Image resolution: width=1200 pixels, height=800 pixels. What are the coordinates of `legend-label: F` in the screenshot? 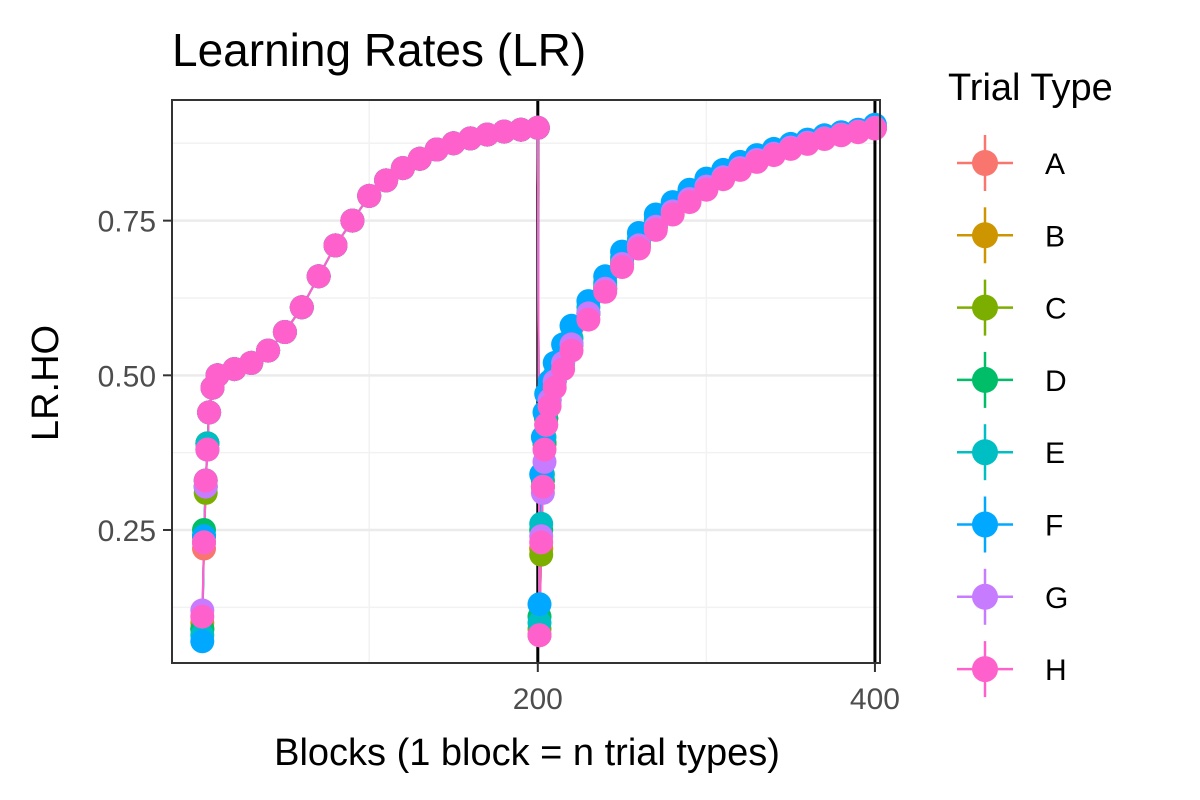 It's located at (1054, 526).